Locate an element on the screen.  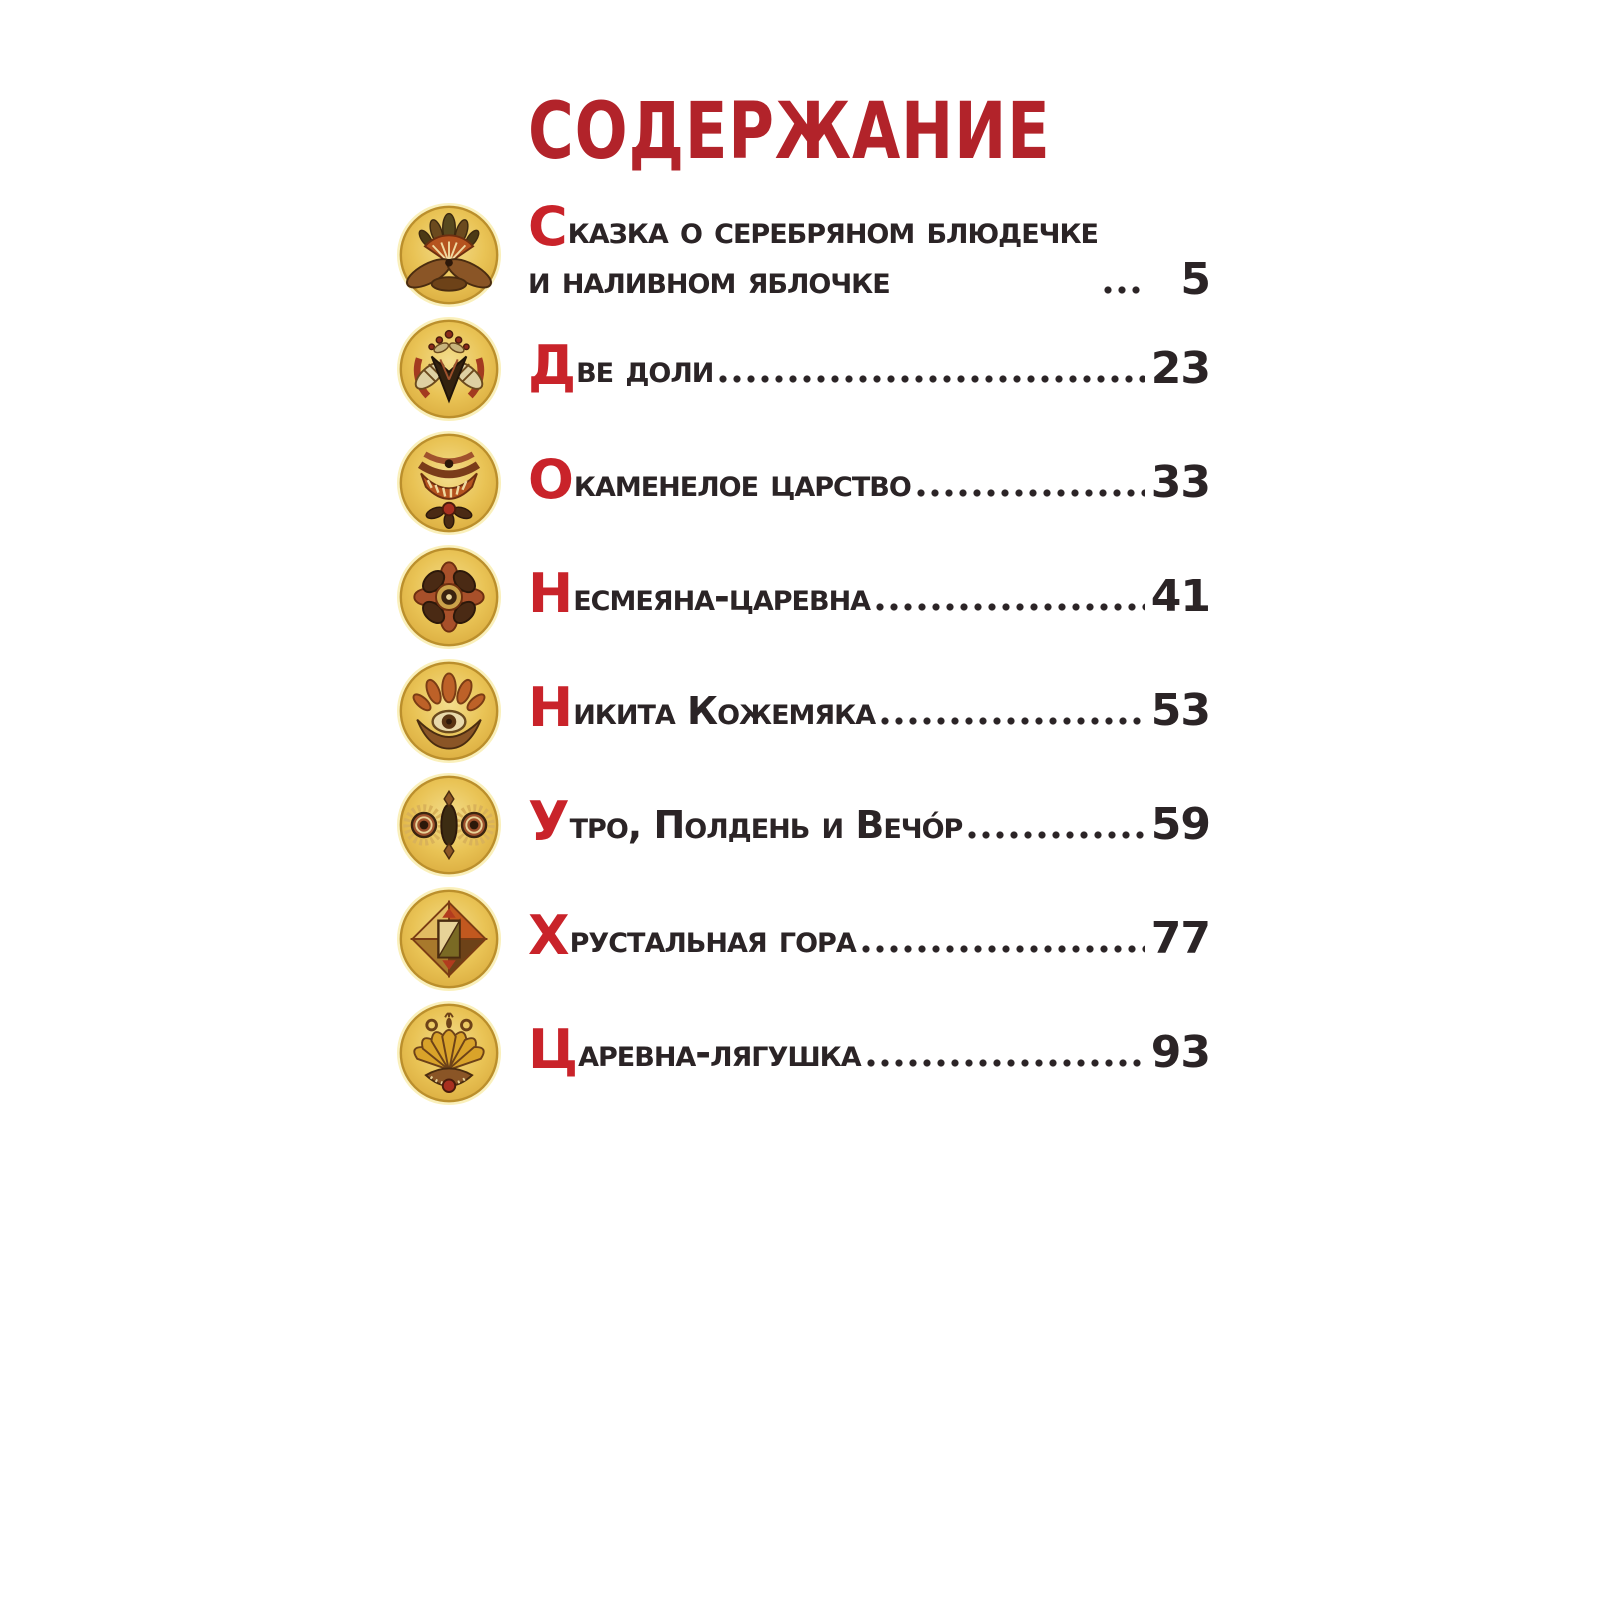
page-title: СОДЕРЖАНИЕ is located at coordinates (789, 132).